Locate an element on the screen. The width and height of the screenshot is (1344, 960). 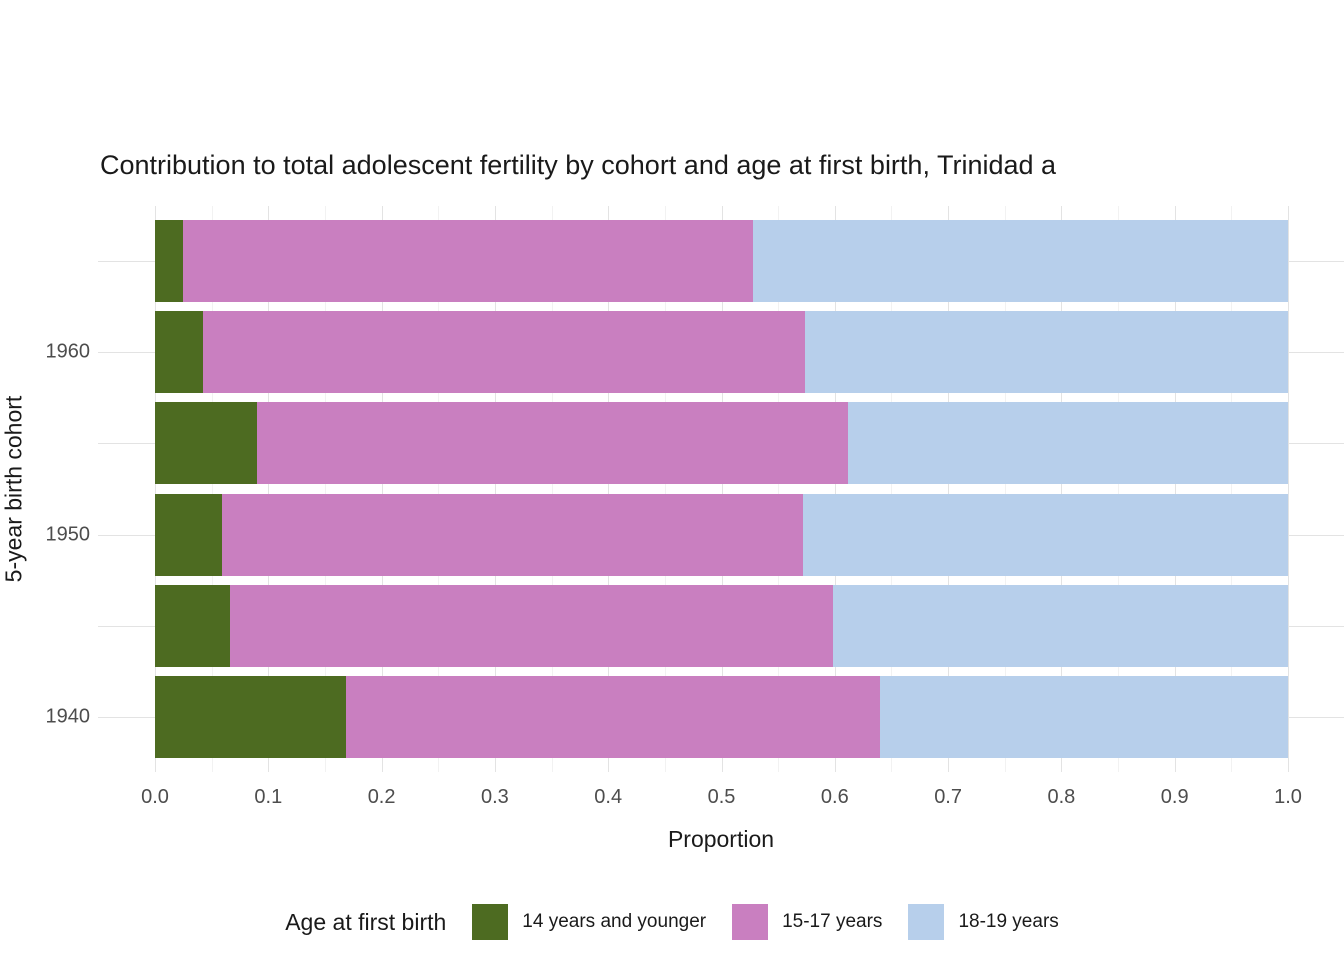
legend-item: 14 years and younger is located at coordinates (589, 922).